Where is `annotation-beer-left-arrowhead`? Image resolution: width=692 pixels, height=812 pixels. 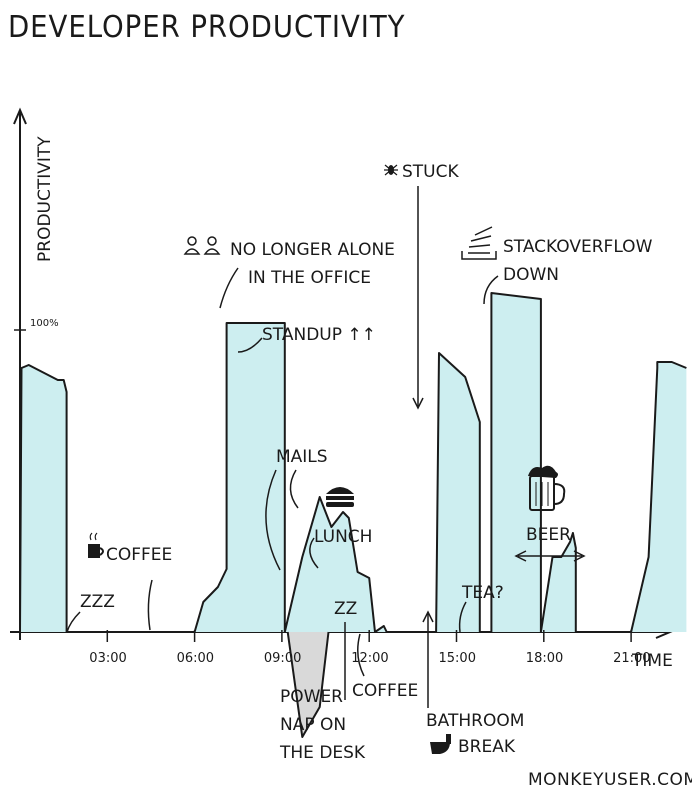
annotation-beer-left-arrowhead is located at coordinates (520, 556).